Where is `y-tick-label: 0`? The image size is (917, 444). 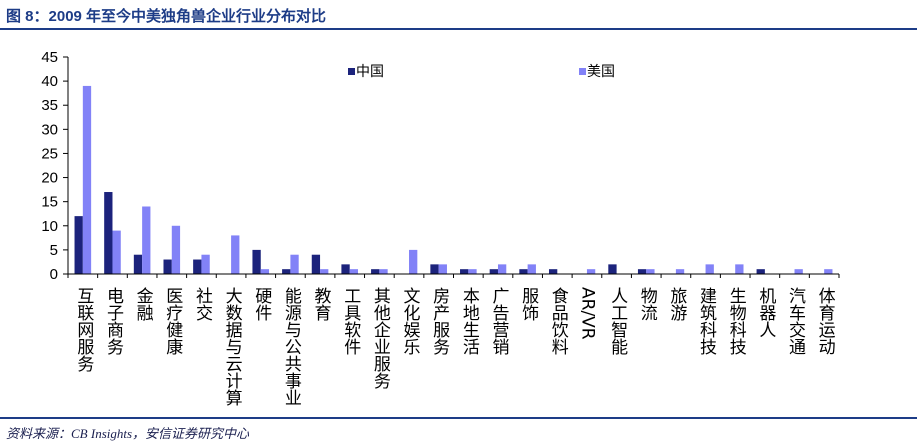 y-tick-label: 0 is located at coordinates (54, 274).